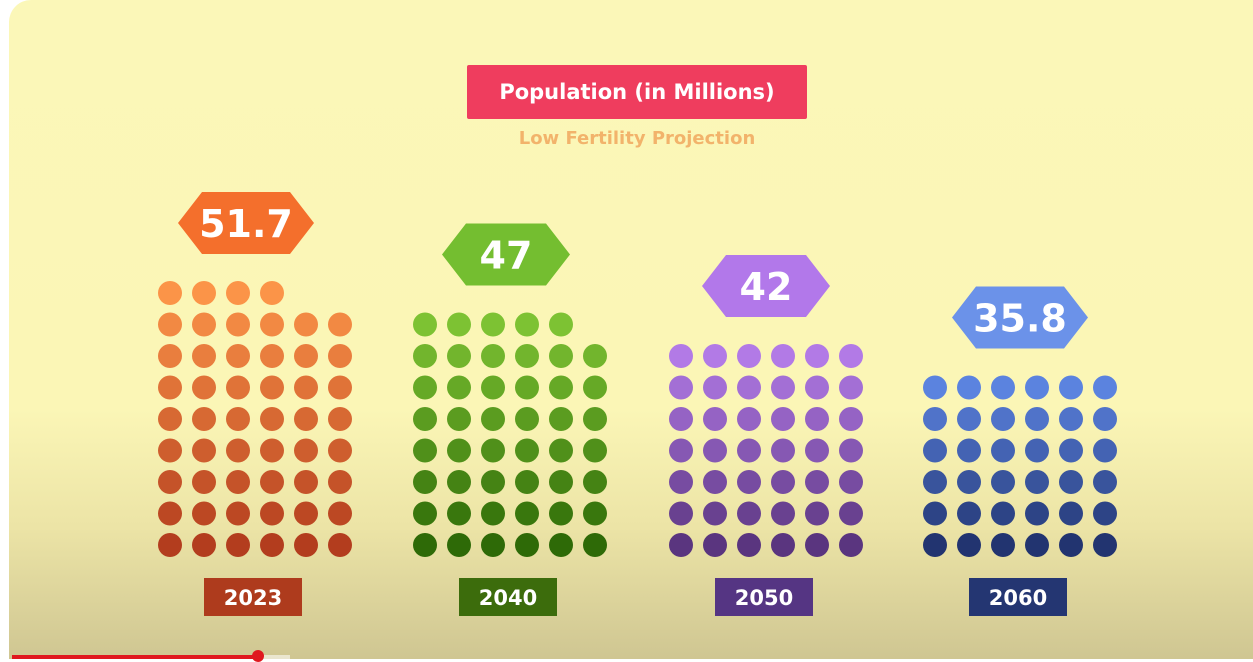 The height and width of the screenshot is (662, 1253). What do you see at coordinates (253, 597) in the screenshot?
I see `year-box-2023` at bounding box center [253, 597].